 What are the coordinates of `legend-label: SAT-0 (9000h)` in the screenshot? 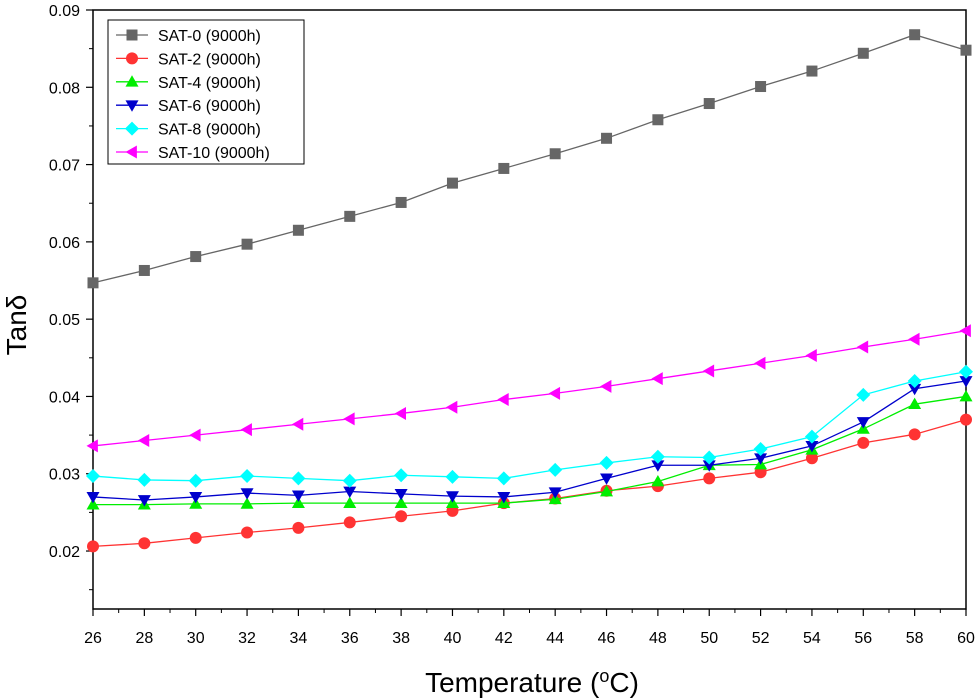 It's located at (209, 36).